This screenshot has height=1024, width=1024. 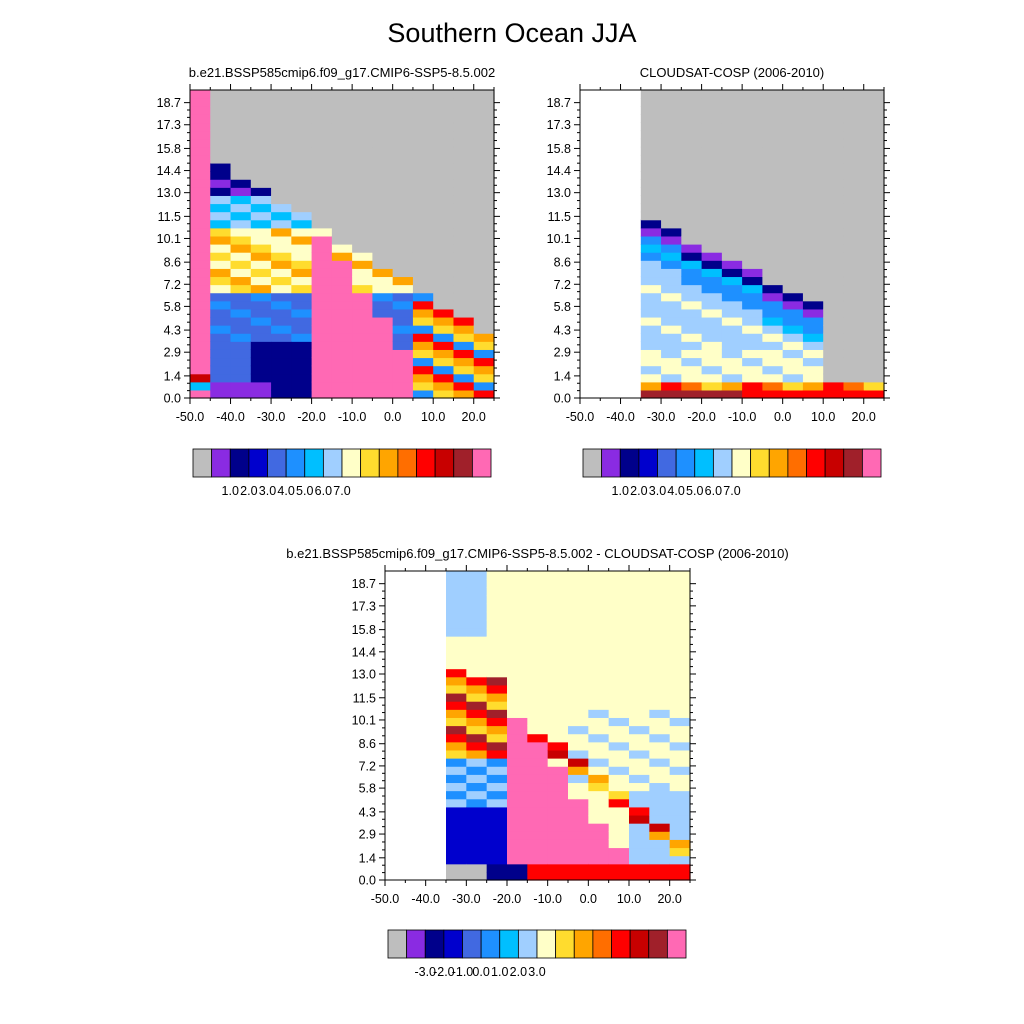 What do you see at coordinates (675, 491) in the screenshot?
I see `colorbar-label: 4.0` at bounding box center [675, 491].